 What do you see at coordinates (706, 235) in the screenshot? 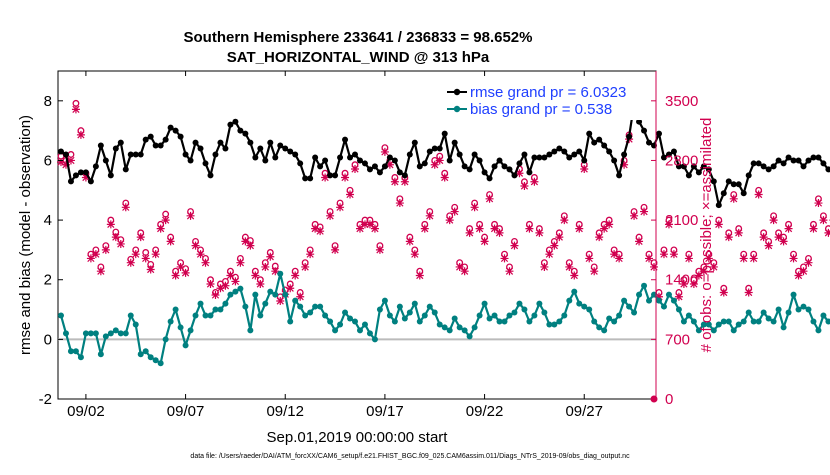
I see `y-axis-right-label: # of obs: o=possible; ×=assimilated` at bounding box center [706, 235].